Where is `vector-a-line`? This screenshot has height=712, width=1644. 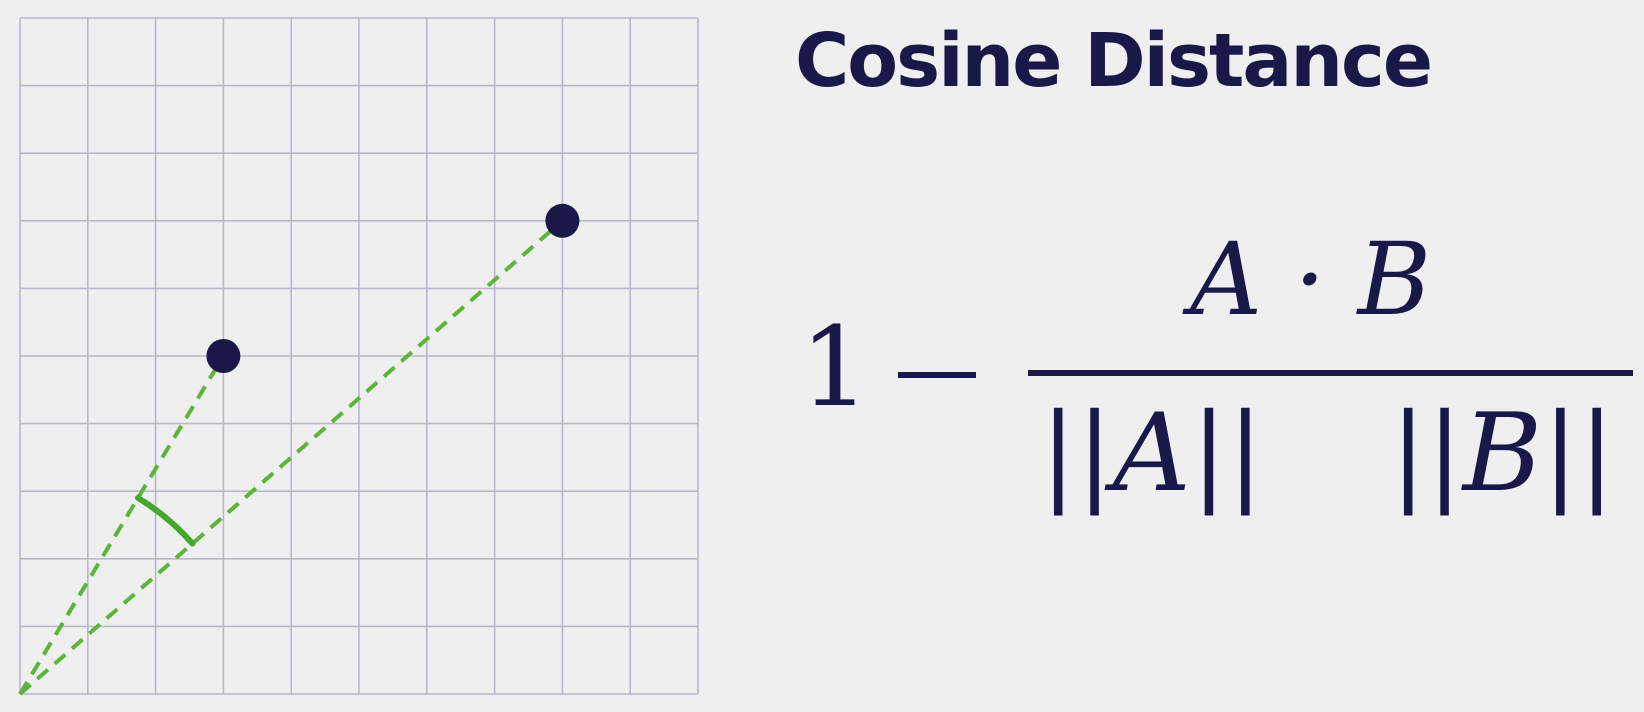
vector-a-line is located at coordinates (122, 525).